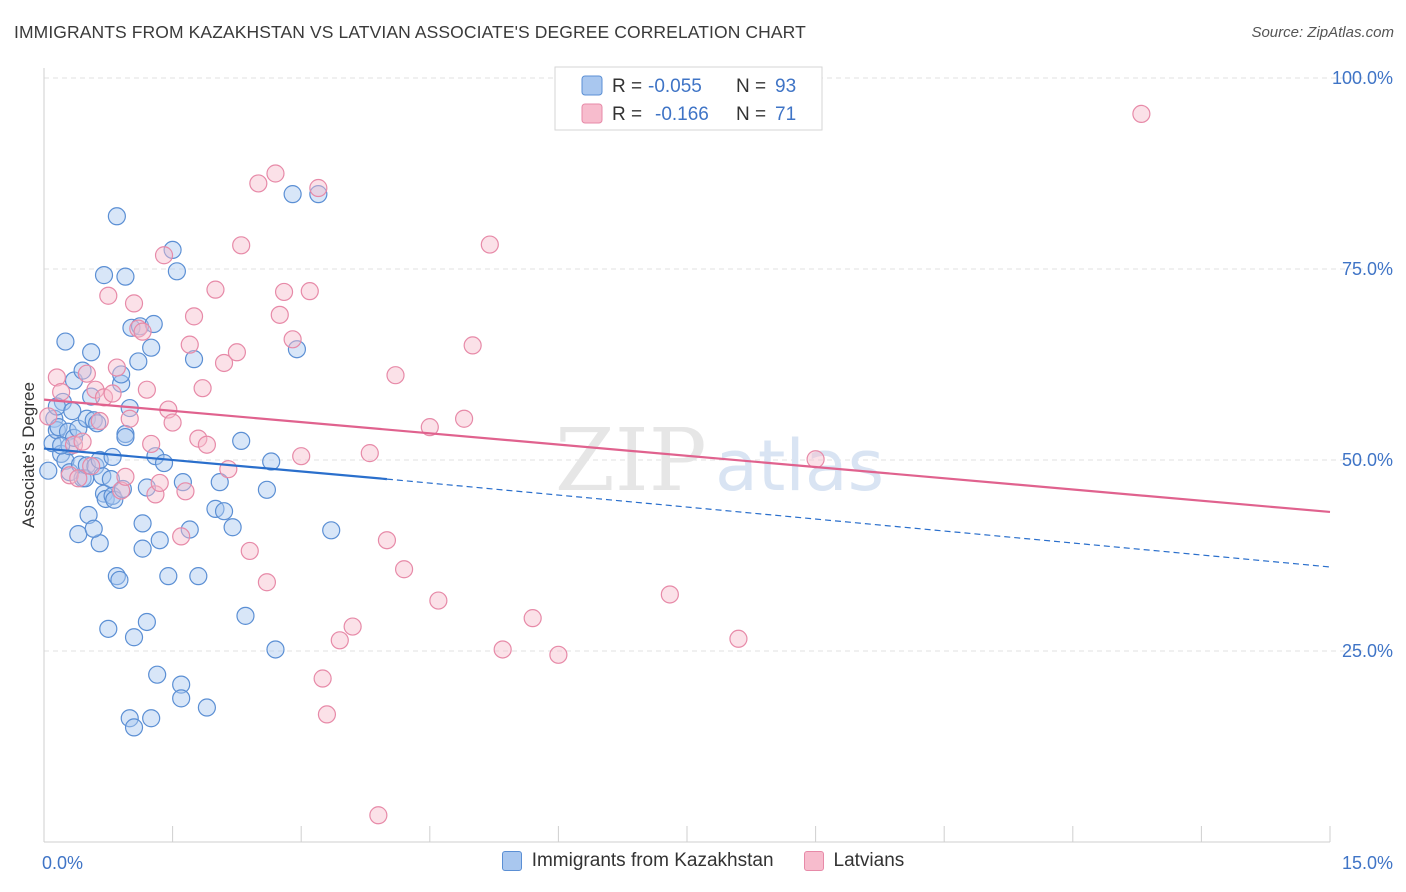 The height and width of the screenshot is (892, 1406). I want to click on legend-pink-swatch, so click(592, 113).